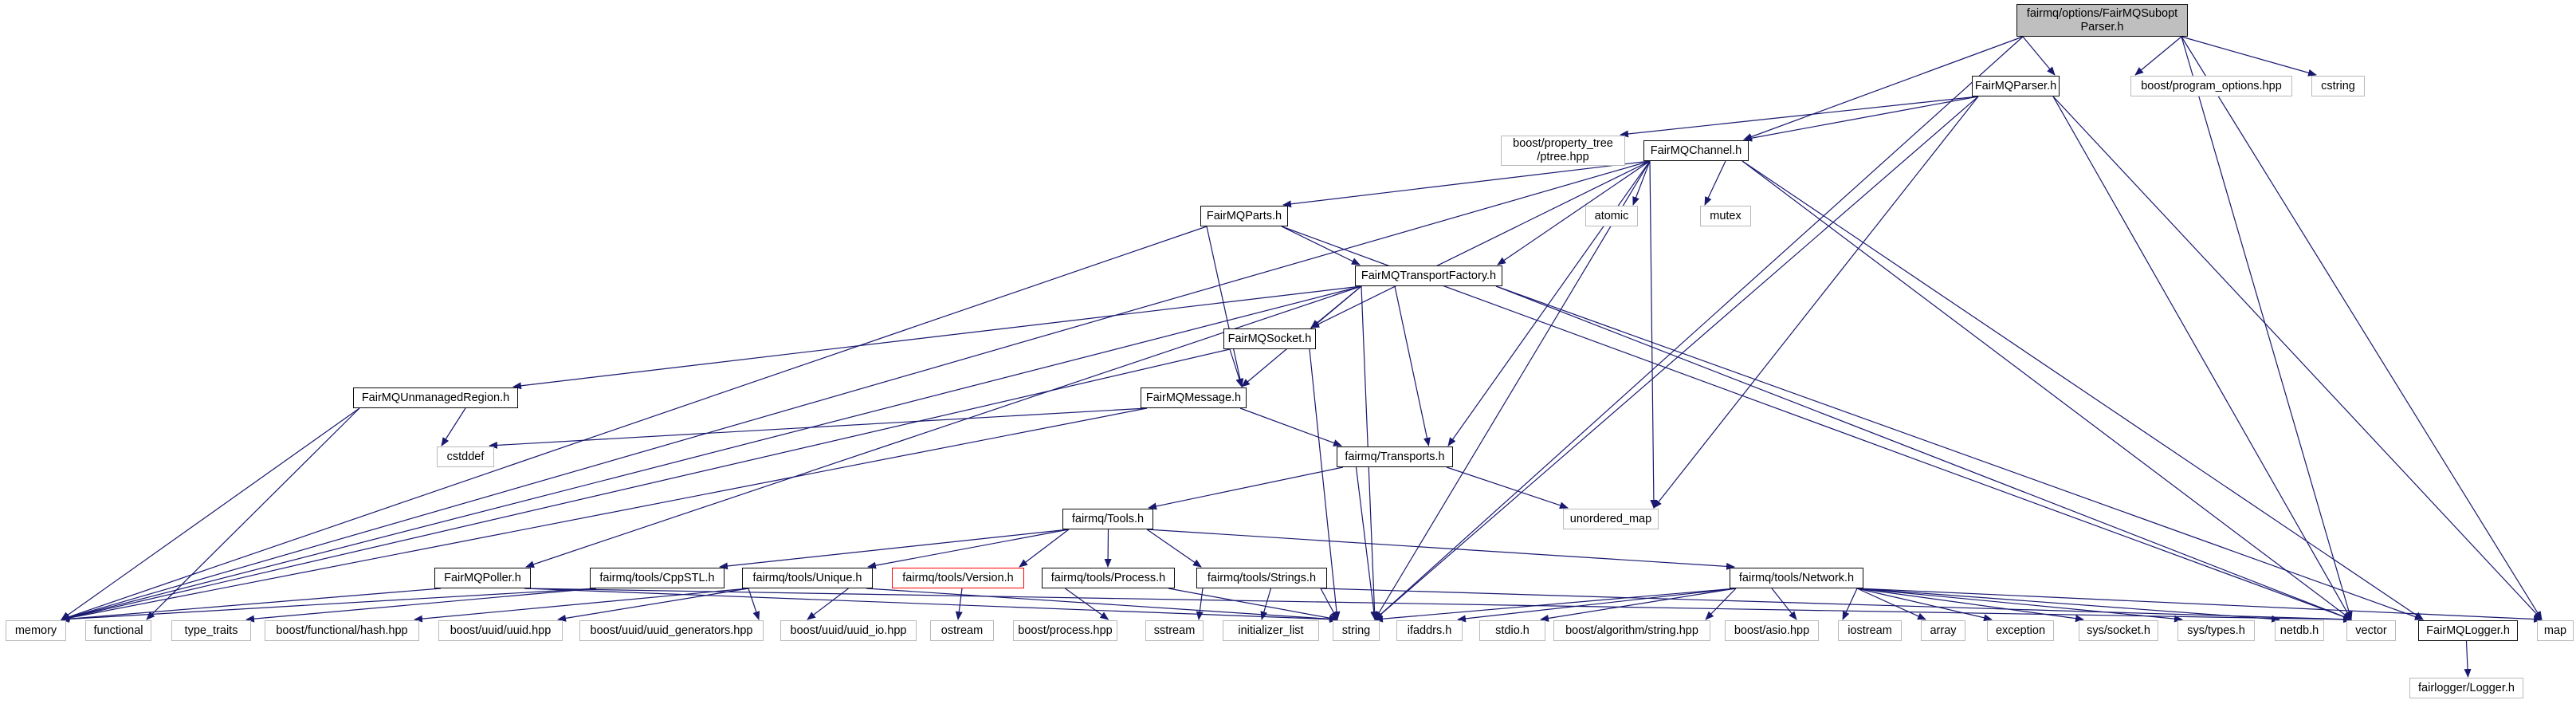 This screenshot has height=708, width=2576. Describe the element at coordinates (2555, 630) in the screenshot. I see `node-map-label: map` at that location.